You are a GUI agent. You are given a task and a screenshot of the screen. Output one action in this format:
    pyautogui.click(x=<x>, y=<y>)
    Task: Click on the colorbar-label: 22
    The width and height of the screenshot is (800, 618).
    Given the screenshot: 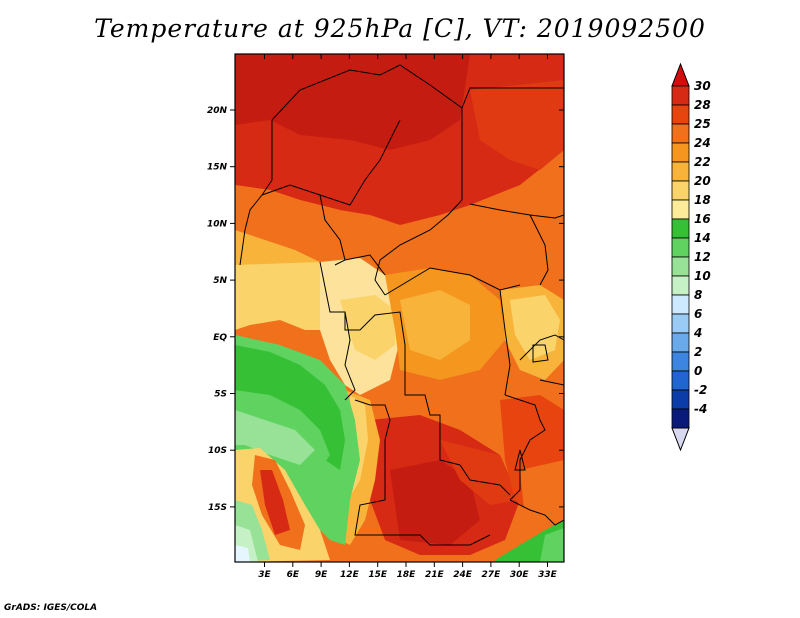 What is the action you would take?
    pyautogui.click(x=702, y=162)
    